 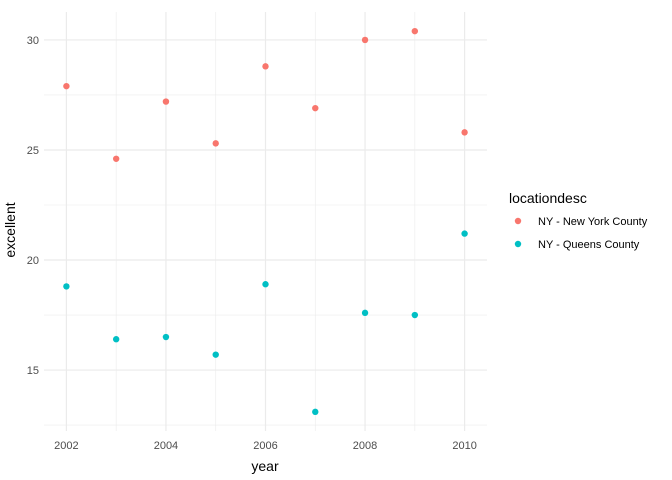 I want to click on x-tick-label: 2006, so click(x=265, y=446).